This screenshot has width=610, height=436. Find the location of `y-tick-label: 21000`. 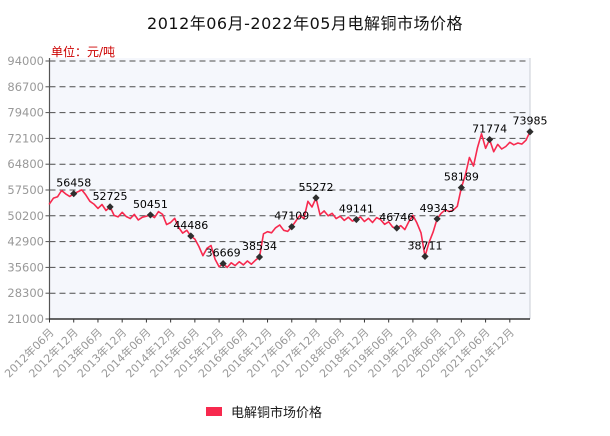

y-tick-label: 21000 is located at coordinates (25, 319).